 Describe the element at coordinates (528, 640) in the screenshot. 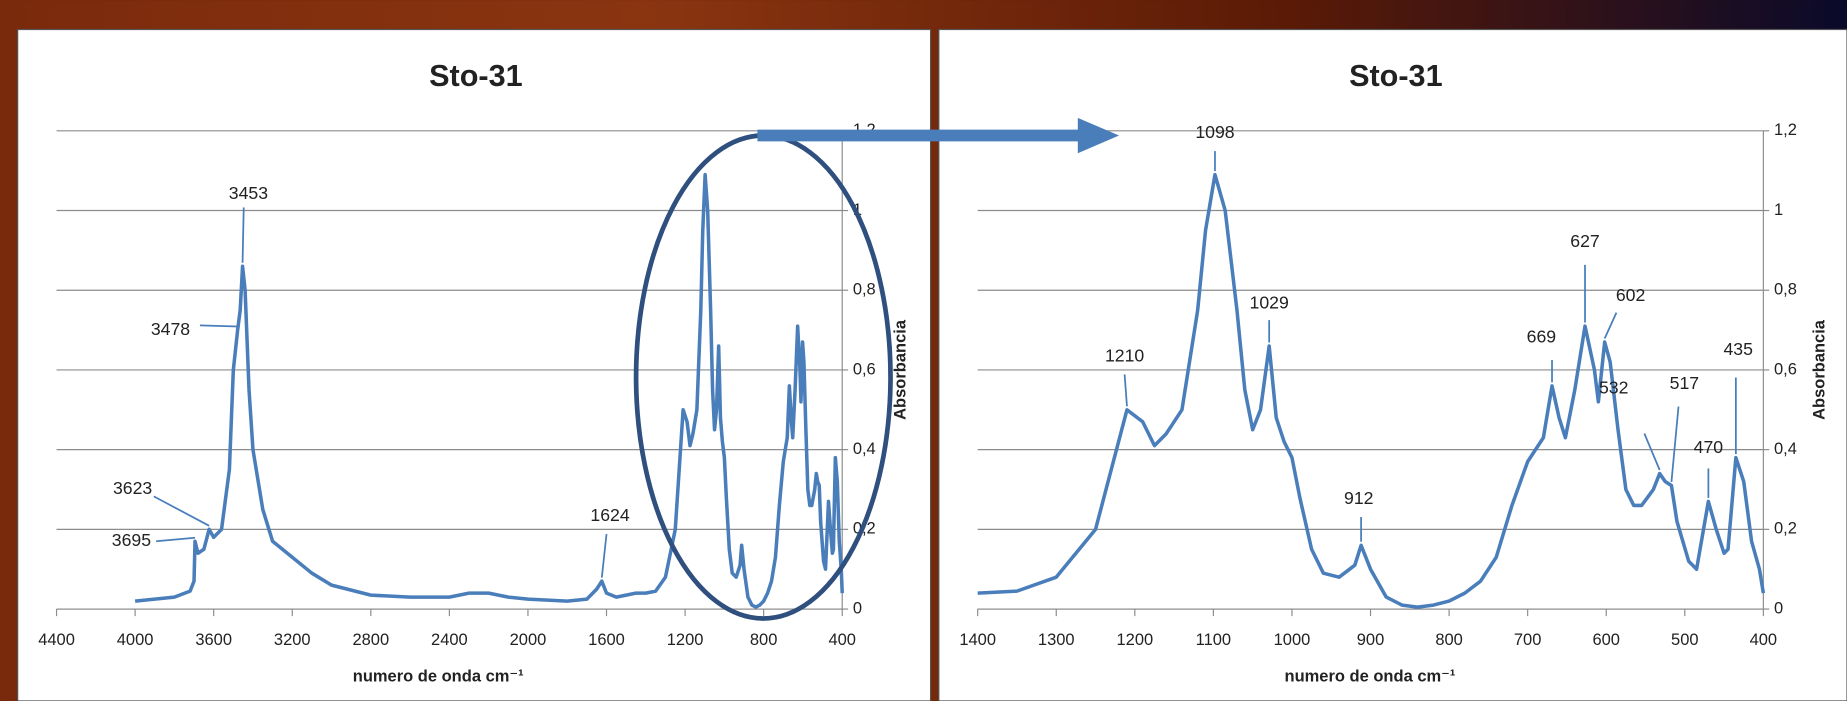

I see `x-tick-label: 2000` at that location.